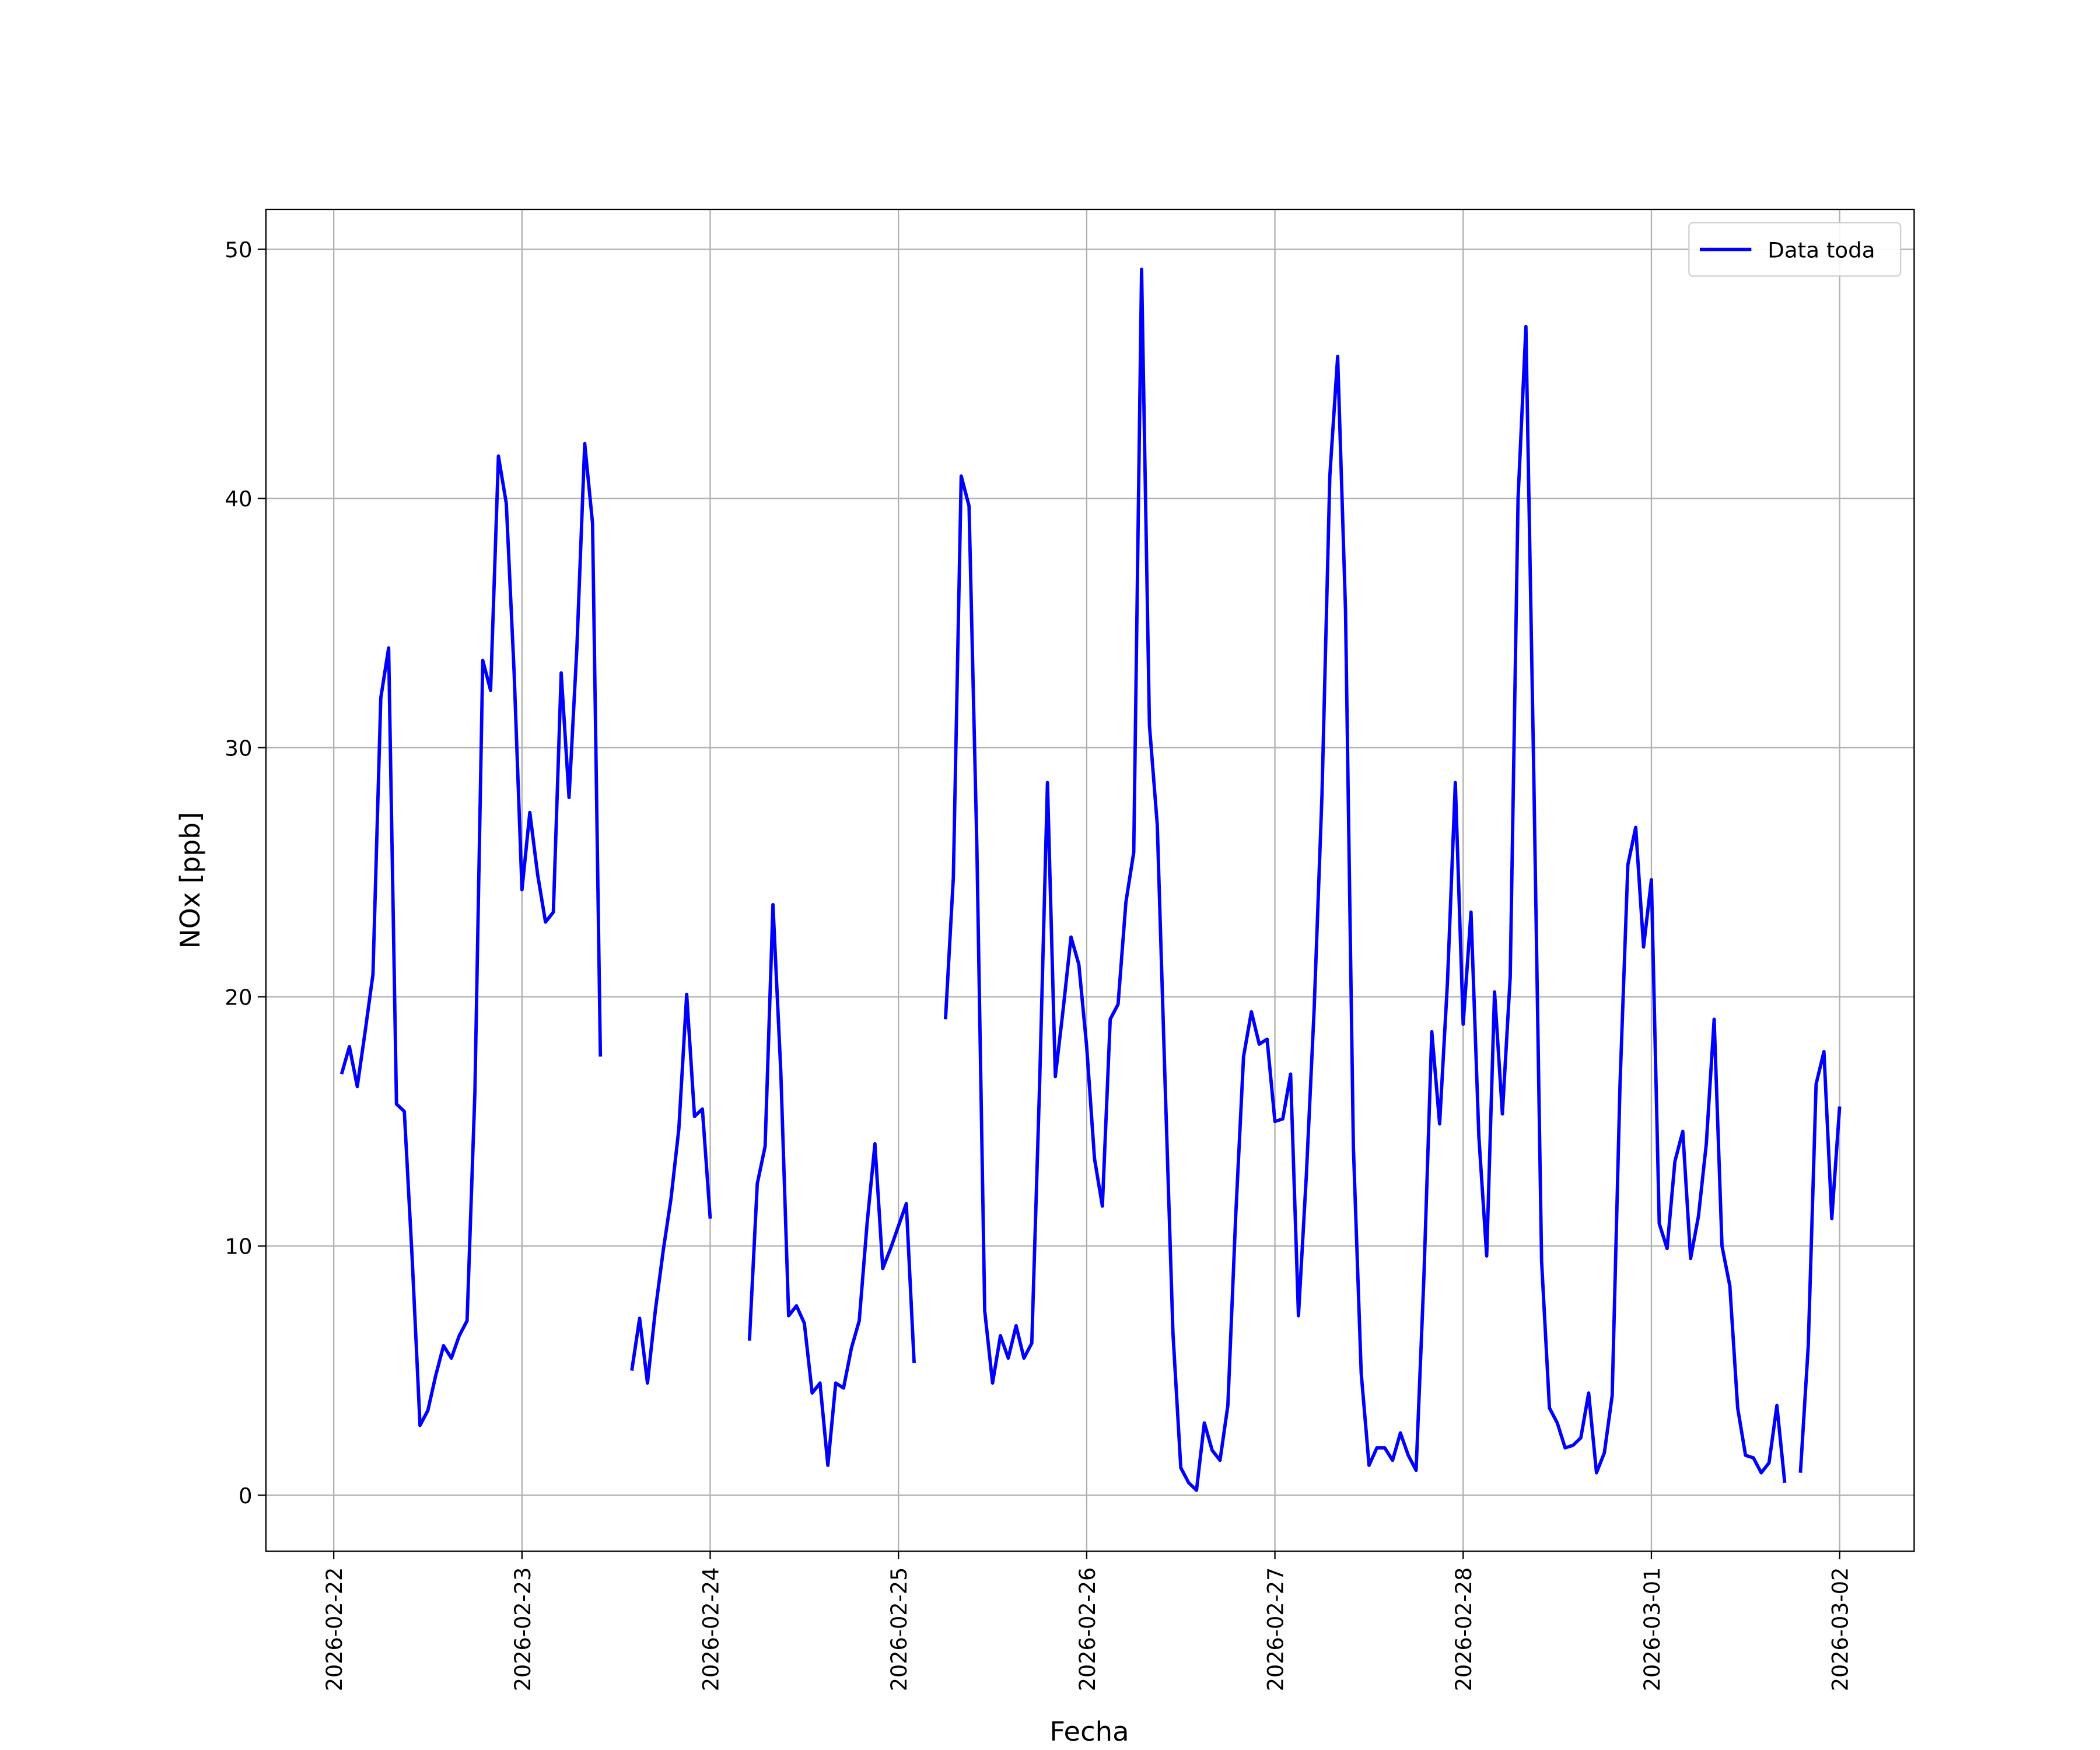 This screenshot has width=2100, height=1750. What do you see at coordinates (238, 249) in the screenshot?
I see `y-tick-label: 50` at bounding box center [238, 249].